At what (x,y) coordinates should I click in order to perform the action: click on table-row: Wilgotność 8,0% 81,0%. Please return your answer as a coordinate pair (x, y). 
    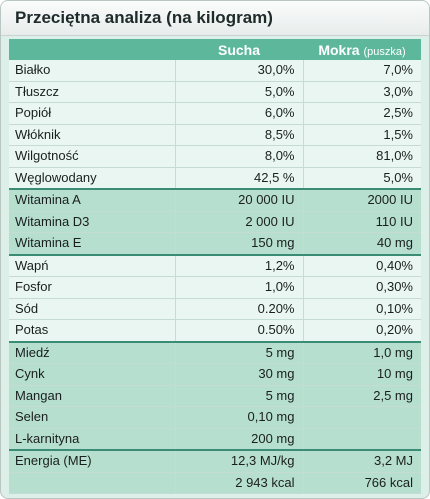
    Looking at the image, I should click on (215, 156).